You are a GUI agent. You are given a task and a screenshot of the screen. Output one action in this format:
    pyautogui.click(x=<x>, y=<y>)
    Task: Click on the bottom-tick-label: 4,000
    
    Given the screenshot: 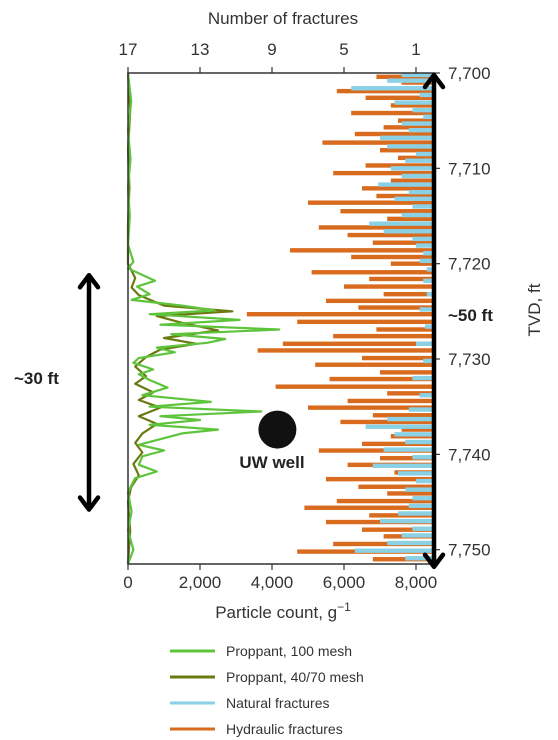 What is the action you would take?
    pyautogui.click(x=272, y=582)
    